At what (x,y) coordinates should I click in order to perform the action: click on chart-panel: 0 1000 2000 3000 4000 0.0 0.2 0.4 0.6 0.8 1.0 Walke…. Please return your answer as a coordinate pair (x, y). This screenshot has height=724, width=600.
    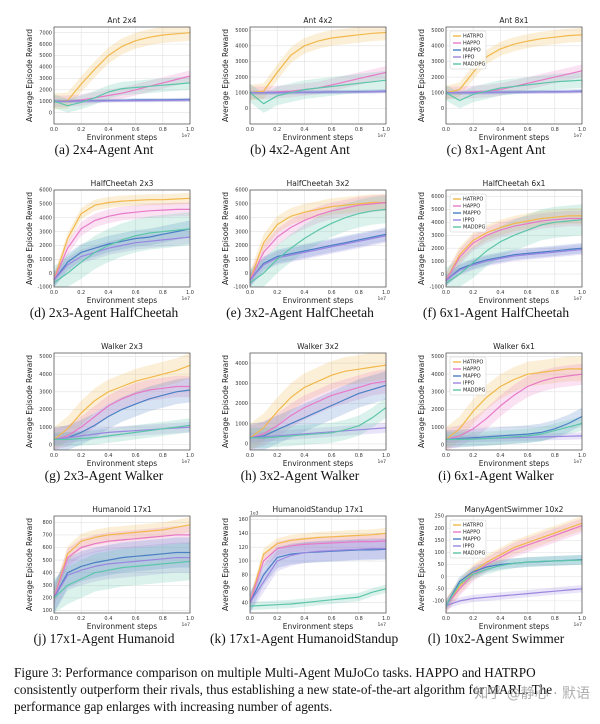
    Looking at the image, I should click on (300, 414).